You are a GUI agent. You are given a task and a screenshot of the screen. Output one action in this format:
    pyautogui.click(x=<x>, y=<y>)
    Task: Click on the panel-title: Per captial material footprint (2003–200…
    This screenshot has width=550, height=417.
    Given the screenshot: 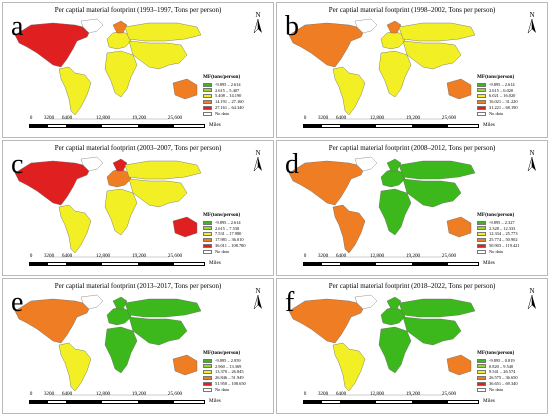 What is the action you would take?
    pyautogui.click(x=138, y=148)
    